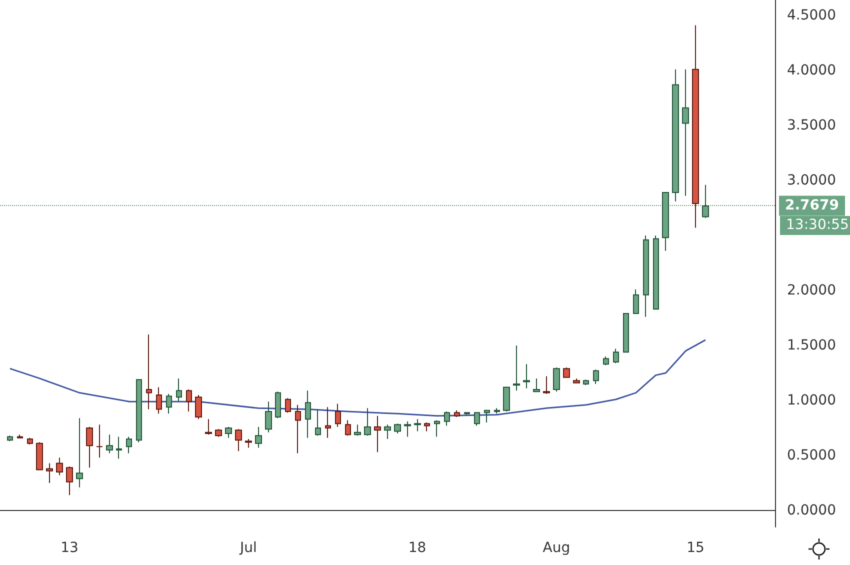 The width and height of the screenshot is (850, 565). Describe the element at coordinates (417, 548) in the screenshot. I see `x-tick-label: 18` at that location.